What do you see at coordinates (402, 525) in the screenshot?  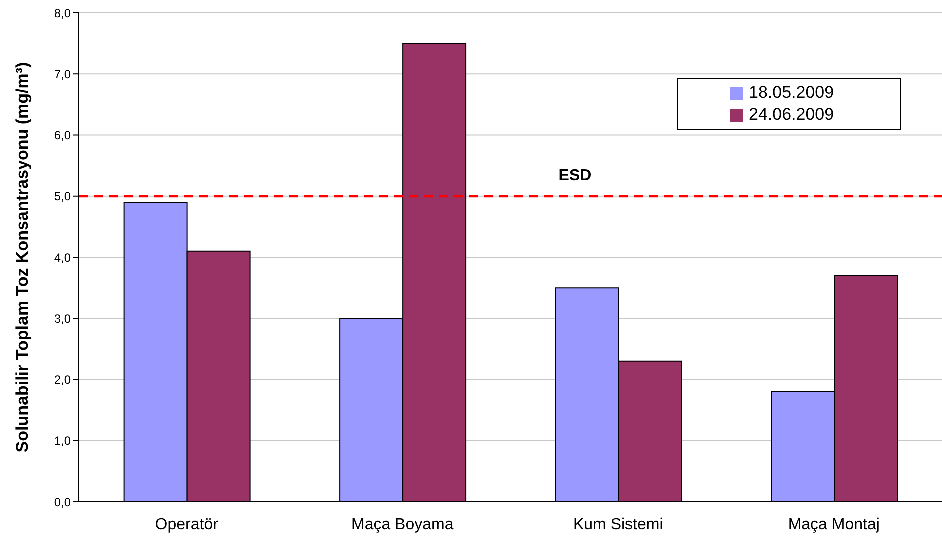 I see `x-tick-label: Maça Boyama` at bounding box center [402, 525].